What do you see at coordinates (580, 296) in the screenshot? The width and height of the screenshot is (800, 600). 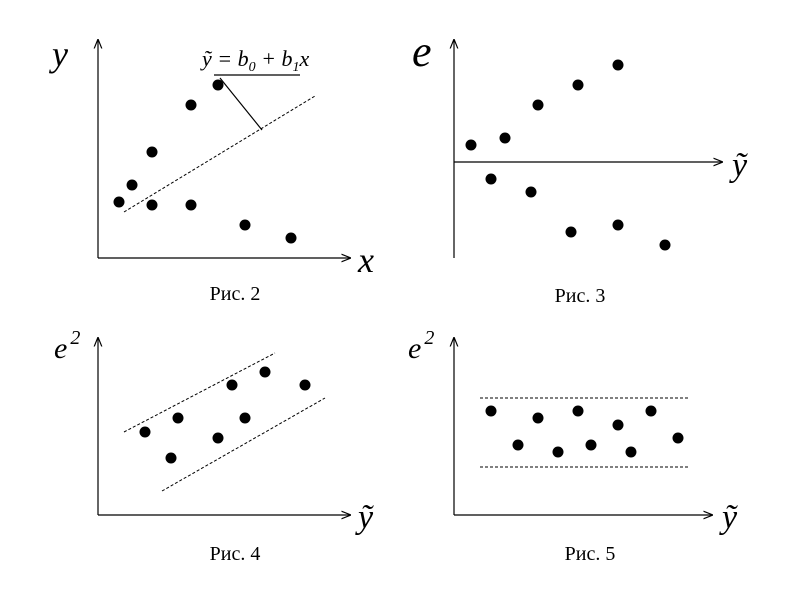 I see `caption: Рис. 3` at bounding box center [580, 296].